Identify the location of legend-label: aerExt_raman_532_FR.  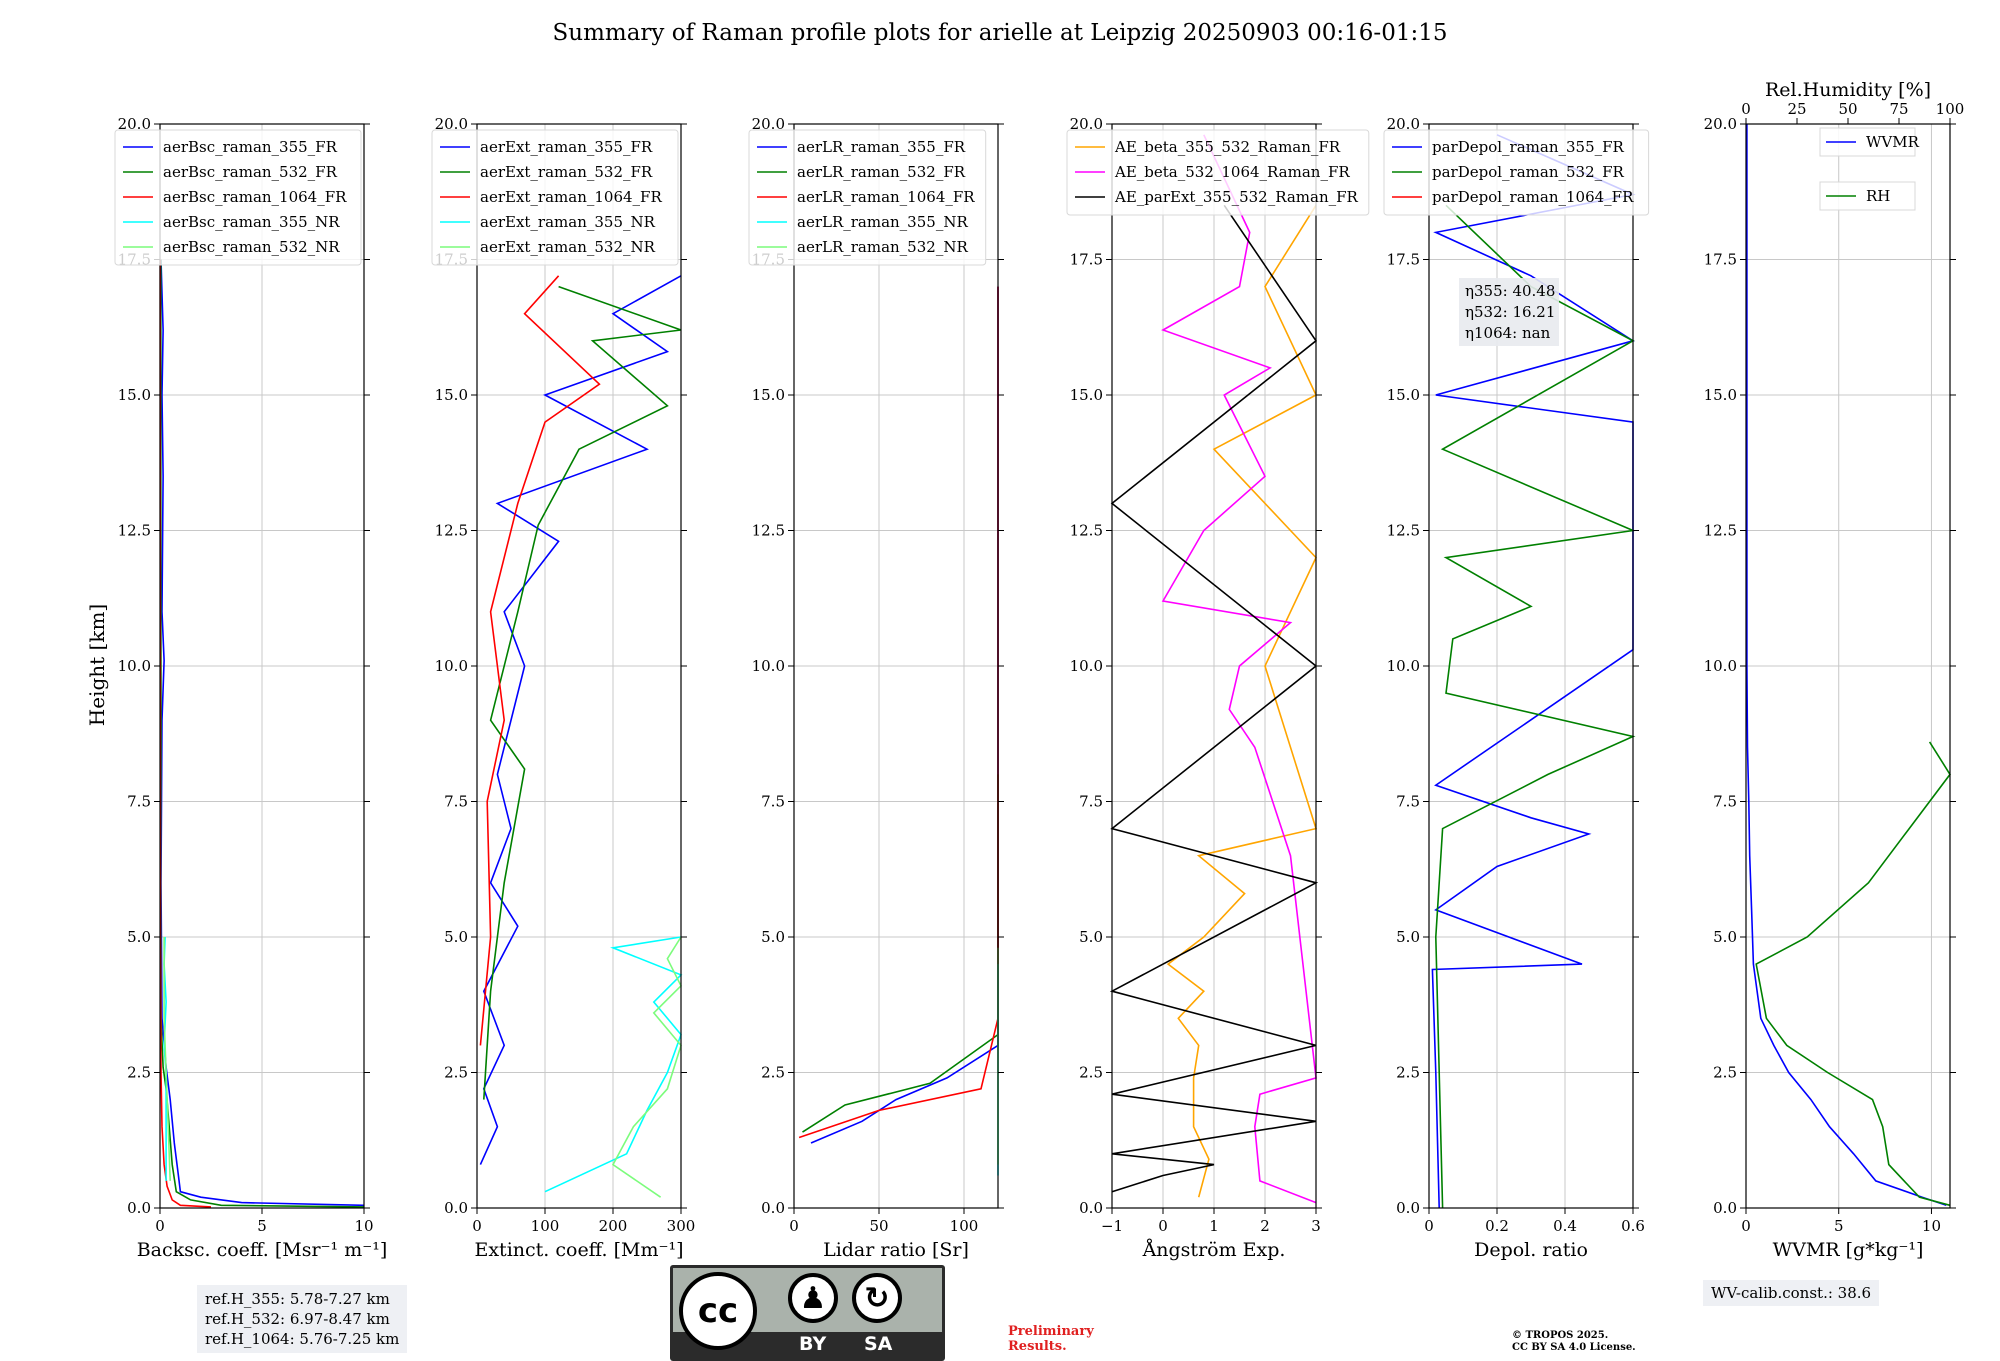
(566, 172).